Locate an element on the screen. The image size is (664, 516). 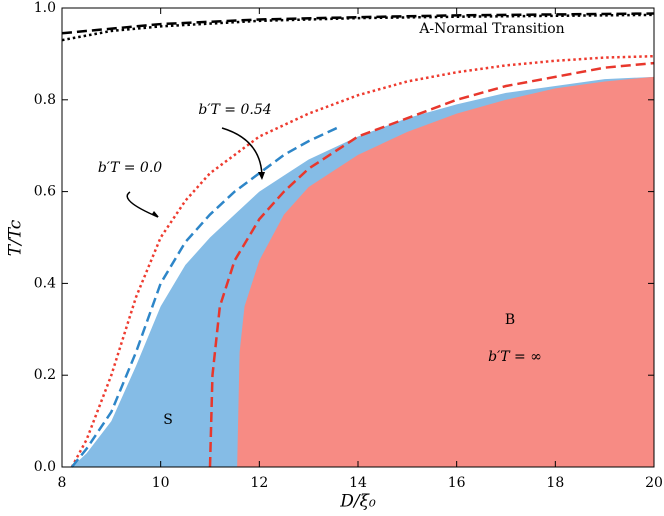
annotation: b′T = 0.0 is located at coordinates (130, 168).